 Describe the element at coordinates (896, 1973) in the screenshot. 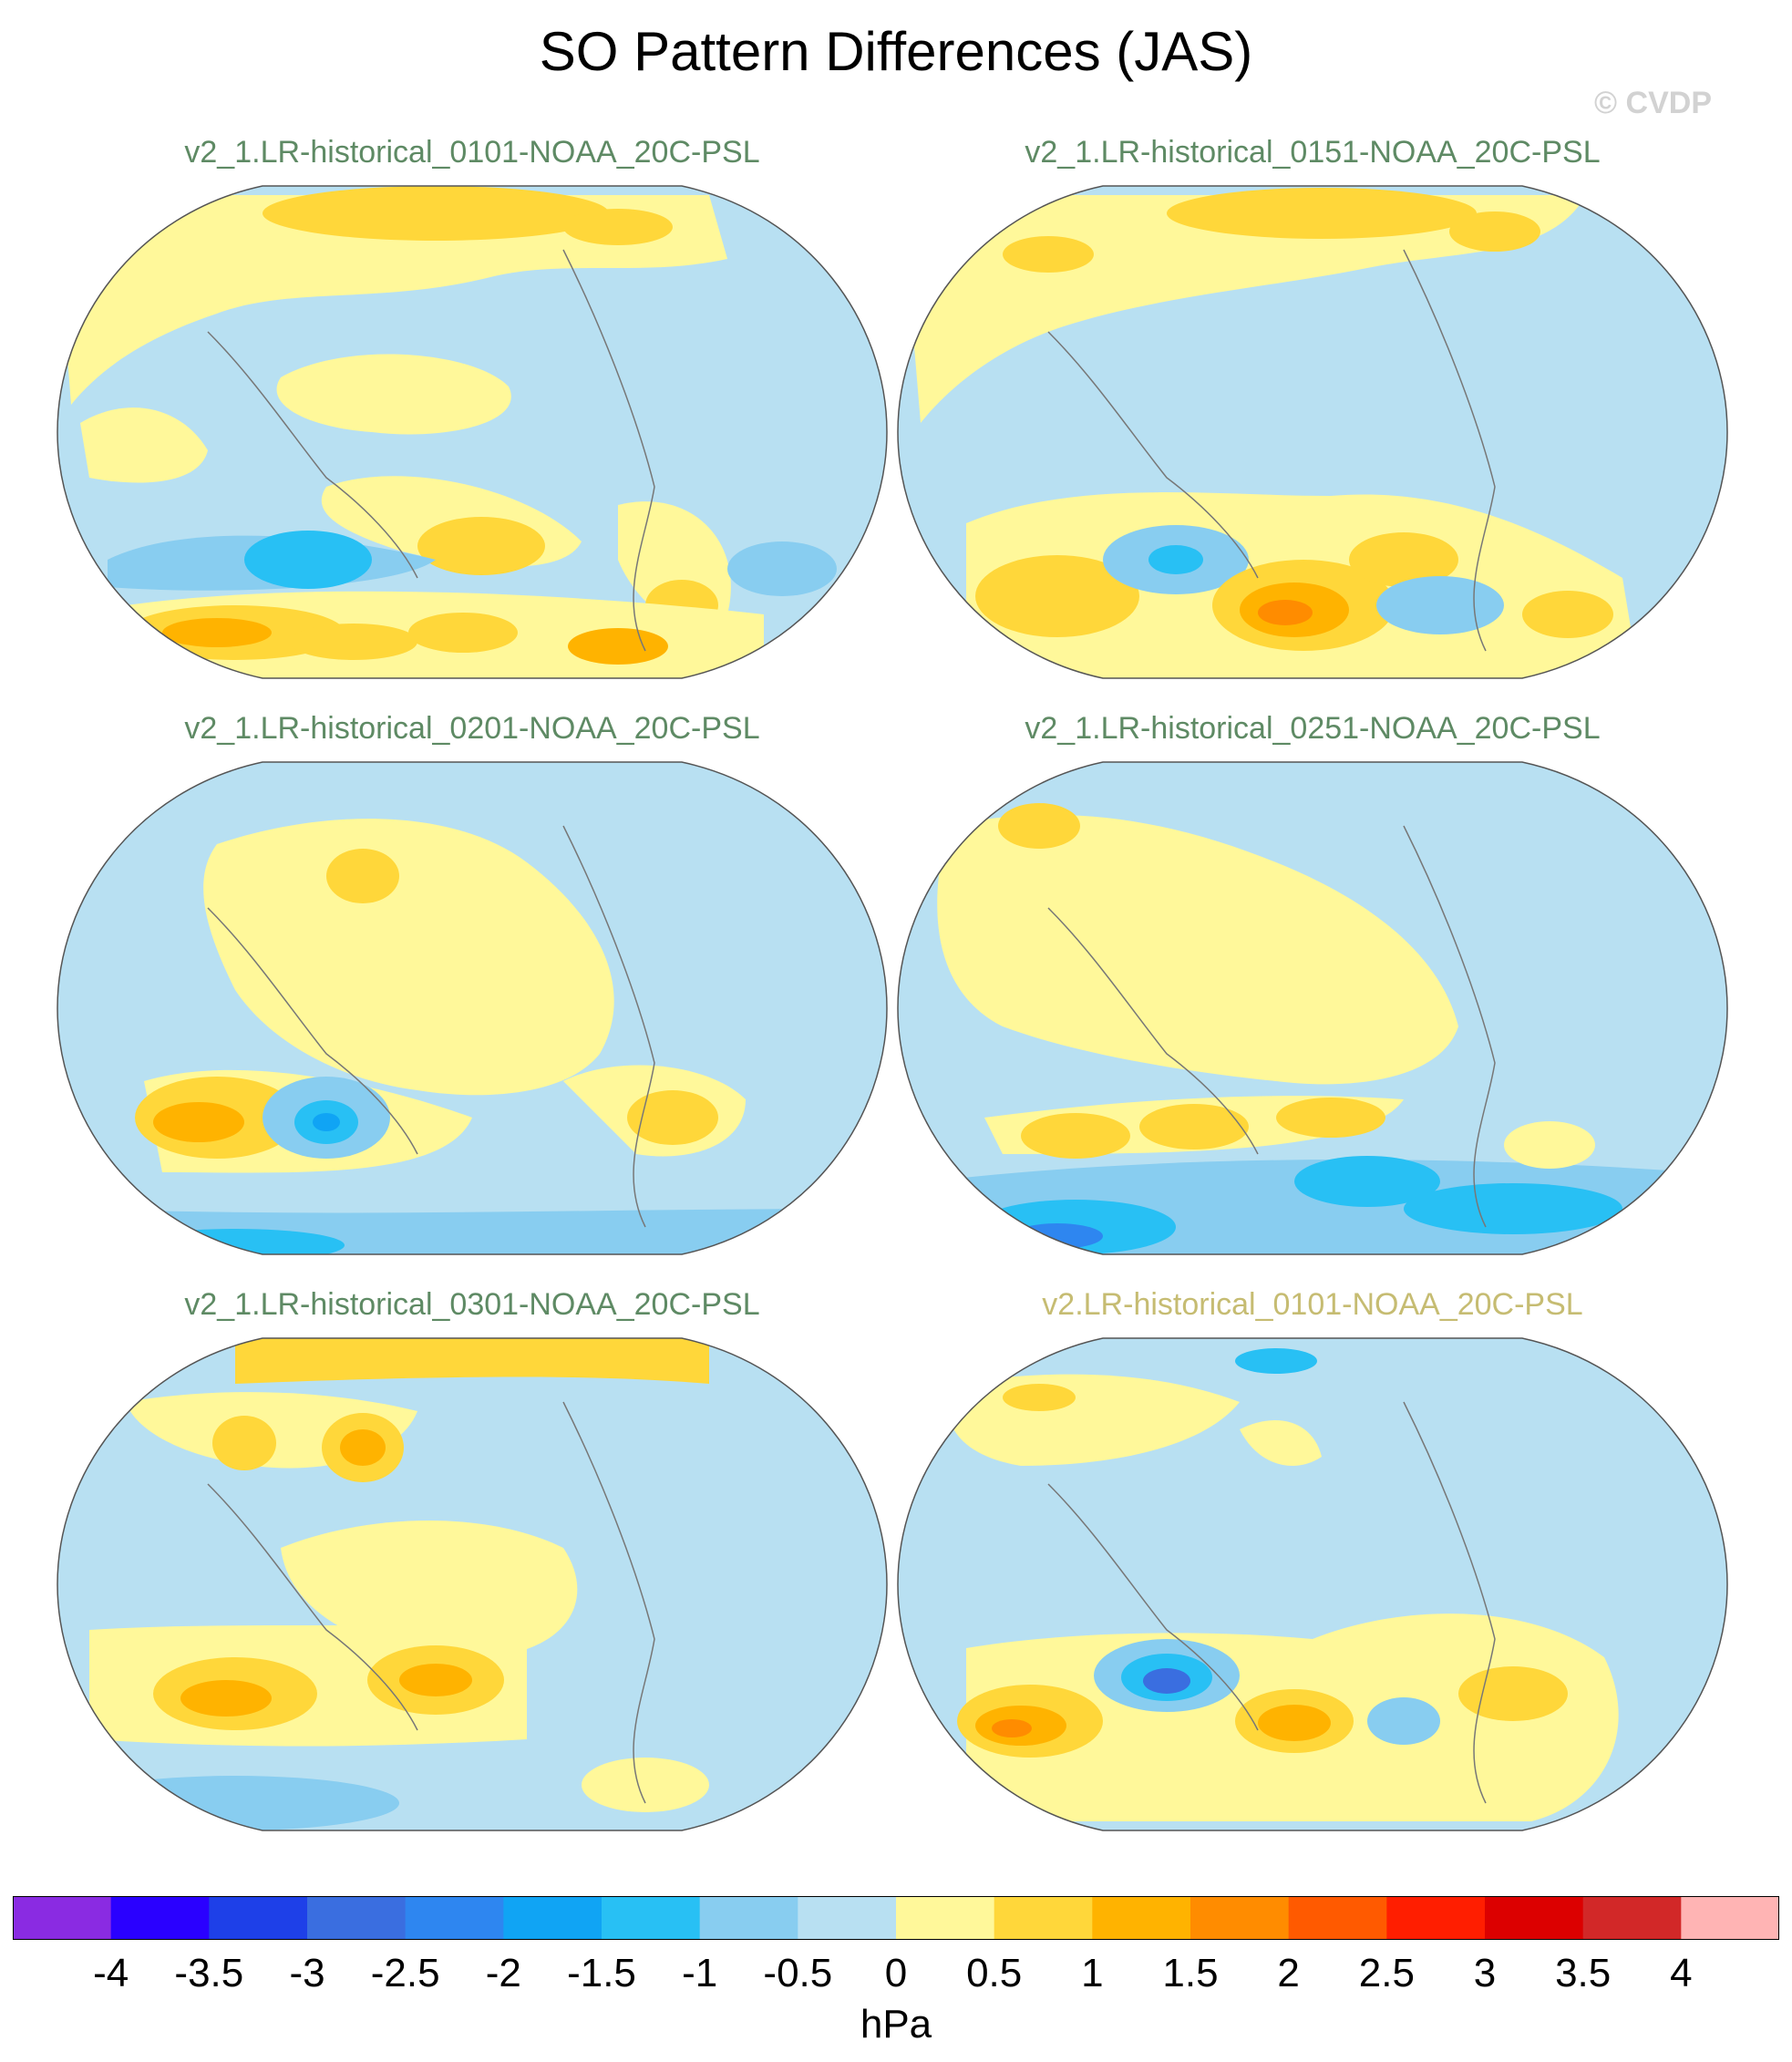

I see `colorbar-tick-label: 0` at that location.